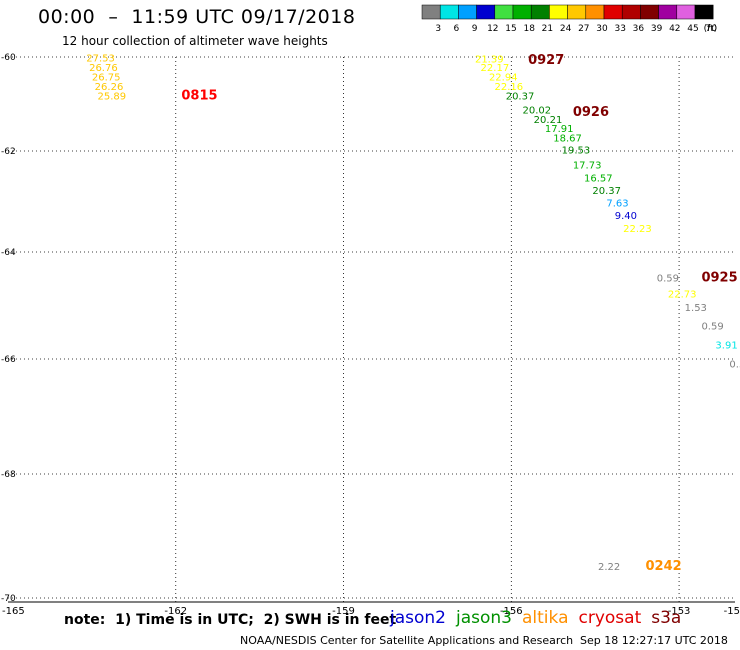 The height and width of the screenshot is (650, 740). Describe the element at coordinates (418, 618) in the screenshot. I see `mission-label: jason2` at that location.